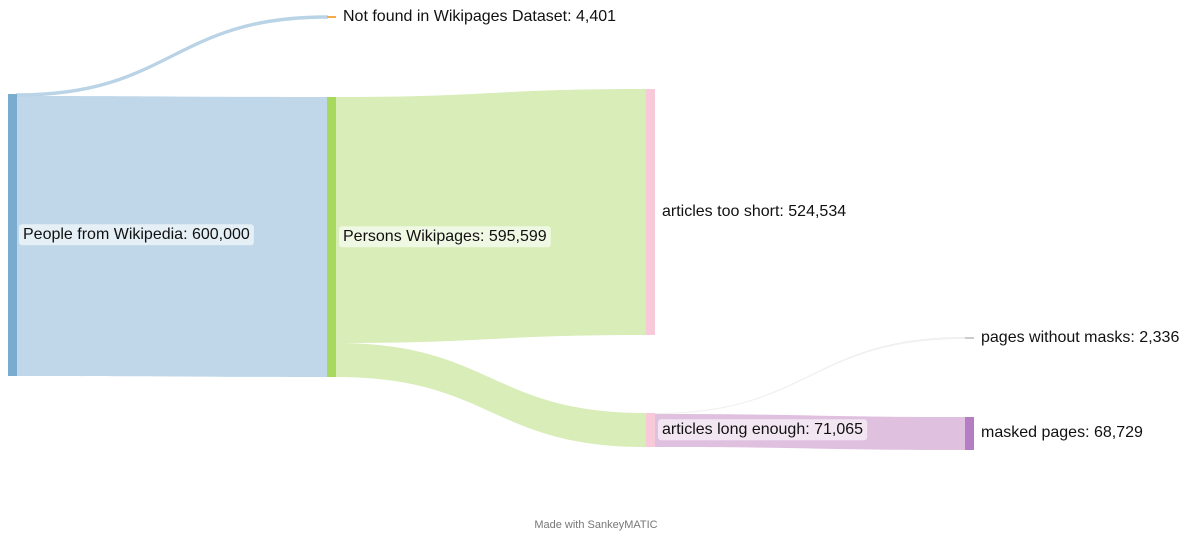  What do you see at coordinates (172, 56) in the screenshot?
I see `link-people-notfound` at bounding box center [172, 56].